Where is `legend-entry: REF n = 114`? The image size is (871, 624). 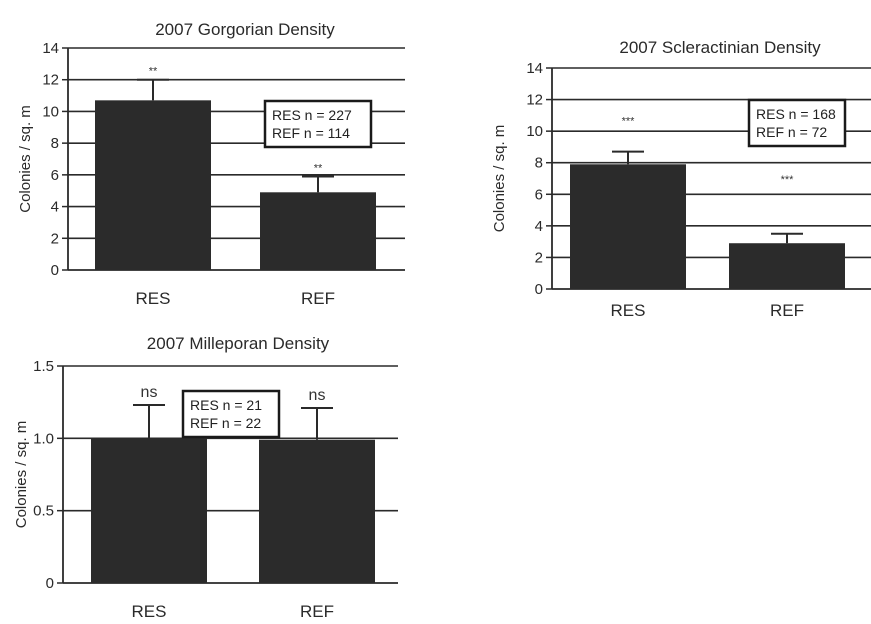
legend-entry: REF n = 114 is located at coordinates (311, 133).